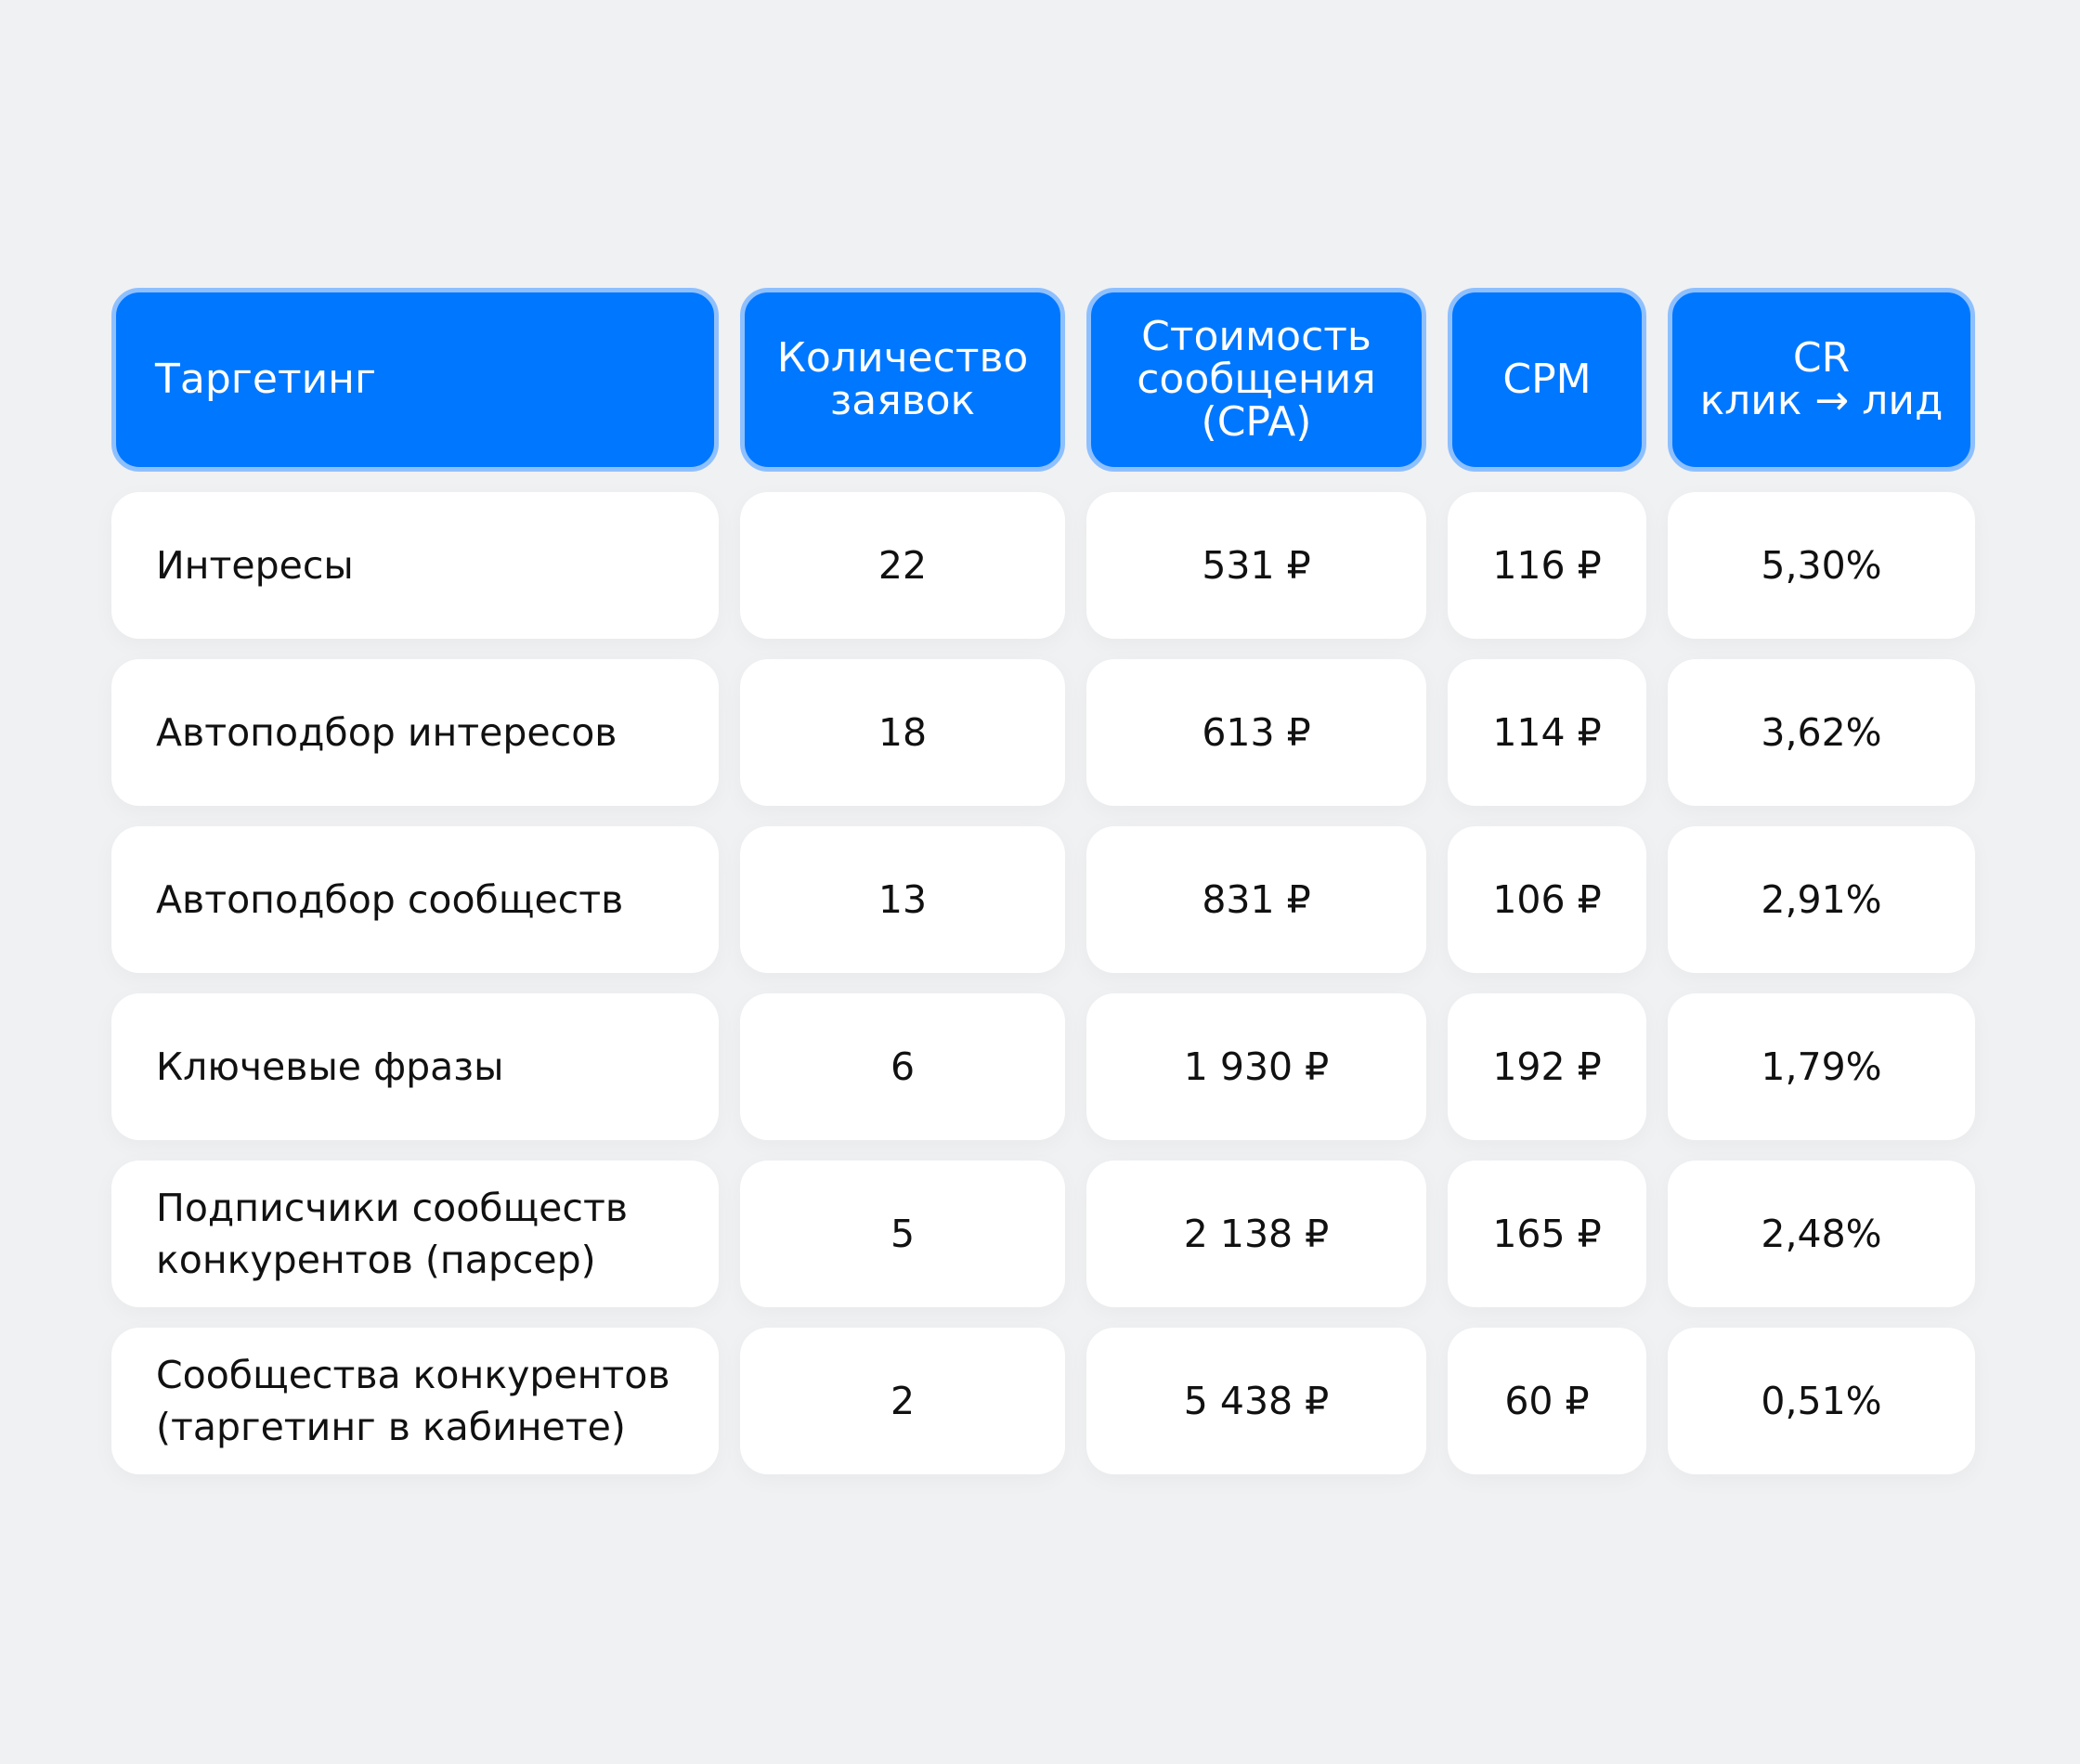 This screenshot has width=2080, height=1764. I want to click on cell-cpm: 106 ₽, so click(1547, 899).